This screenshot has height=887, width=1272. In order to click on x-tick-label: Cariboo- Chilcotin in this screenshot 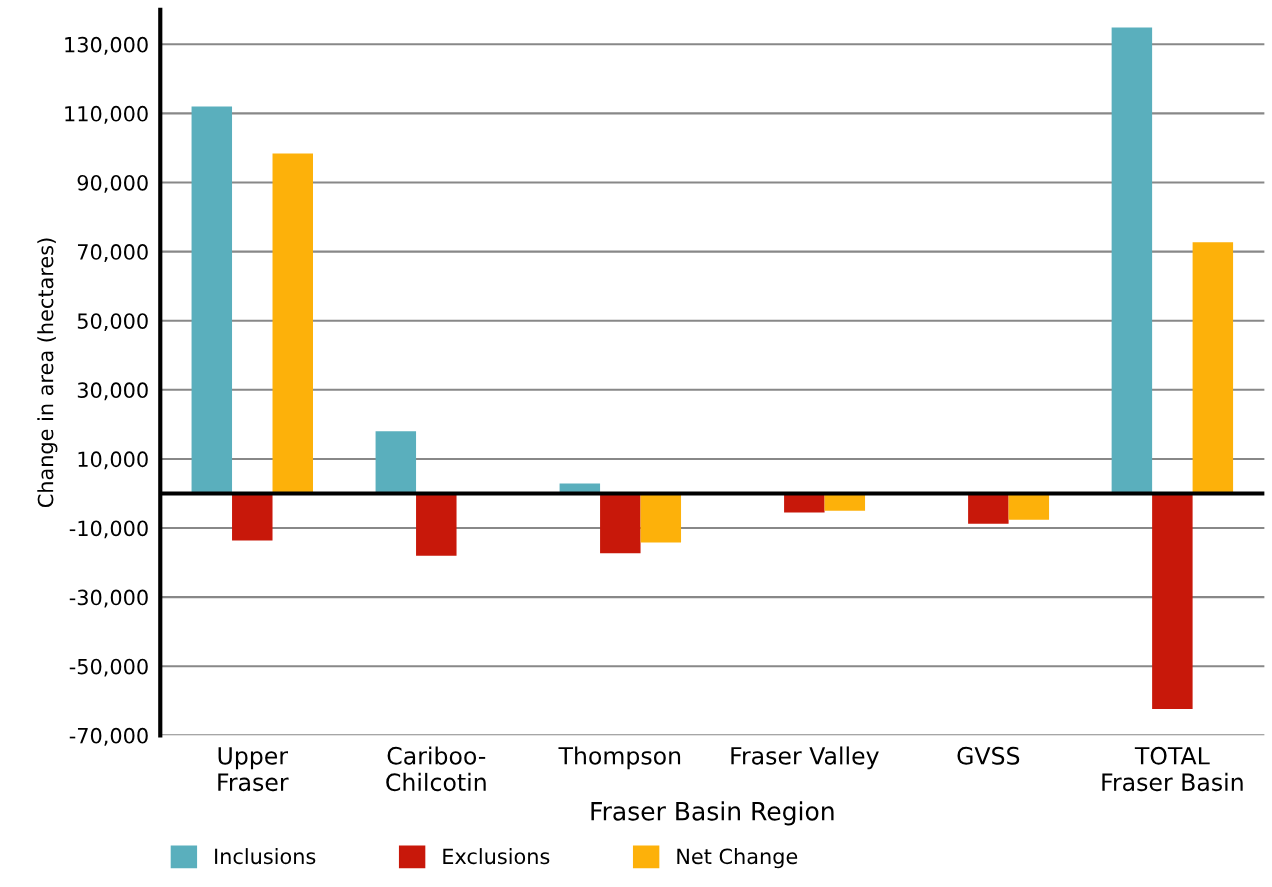, I will do `click(436, 769)`.